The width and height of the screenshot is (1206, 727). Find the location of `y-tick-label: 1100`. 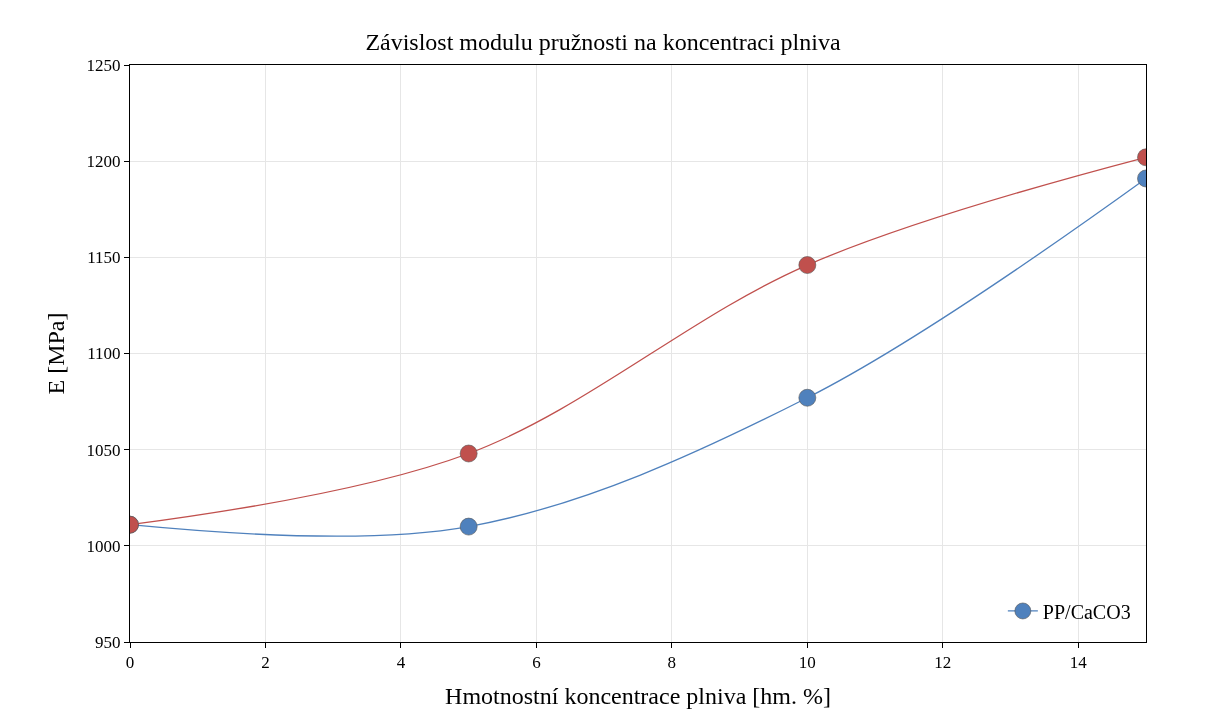

y-tick-label: 1100 is located at coordinates (104, 354).